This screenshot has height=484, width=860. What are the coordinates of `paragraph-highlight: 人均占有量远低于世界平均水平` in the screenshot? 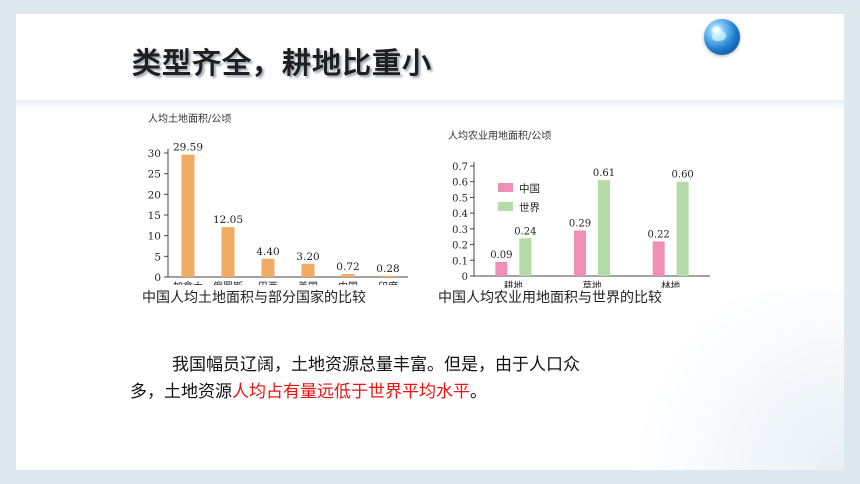 It's located at (351, 392).